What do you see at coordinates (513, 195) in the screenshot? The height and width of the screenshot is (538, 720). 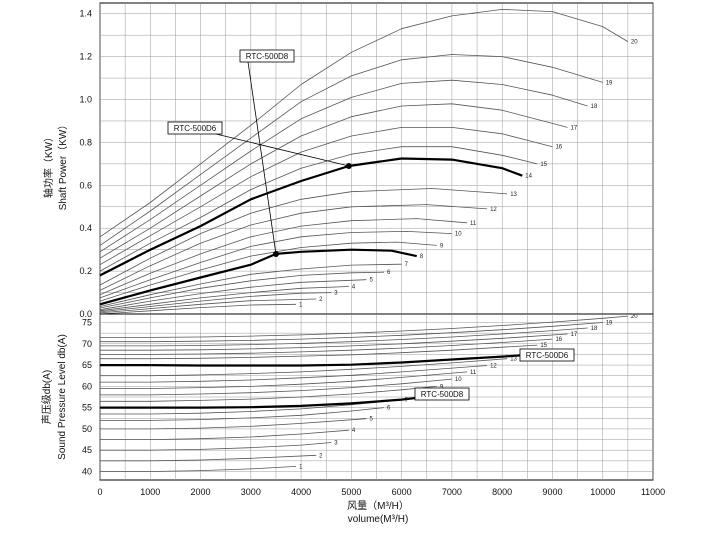 I see `curve-label-13: 13` at bounding box center [513, 195].